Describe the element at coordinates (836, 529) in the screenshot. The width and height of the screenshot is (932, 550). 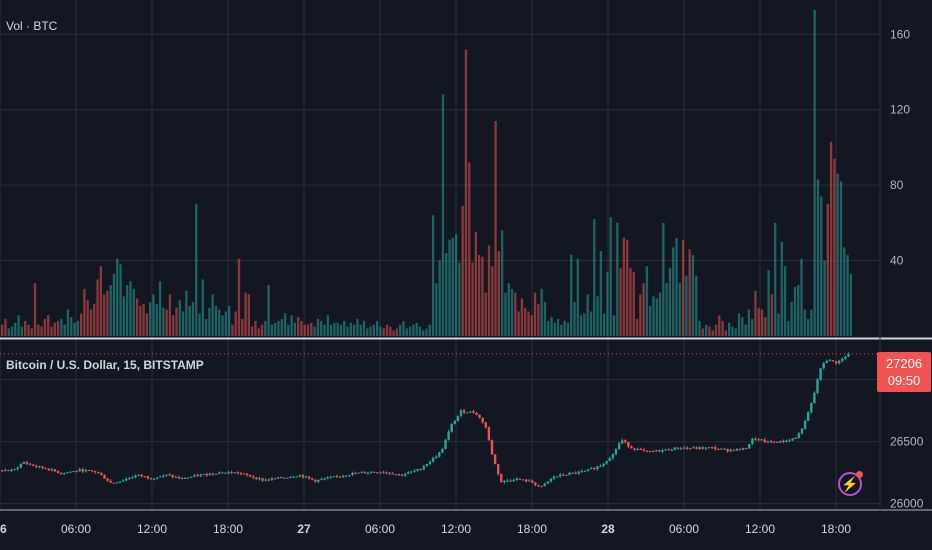
I see `time-axis-tick: 18:00` at that location.